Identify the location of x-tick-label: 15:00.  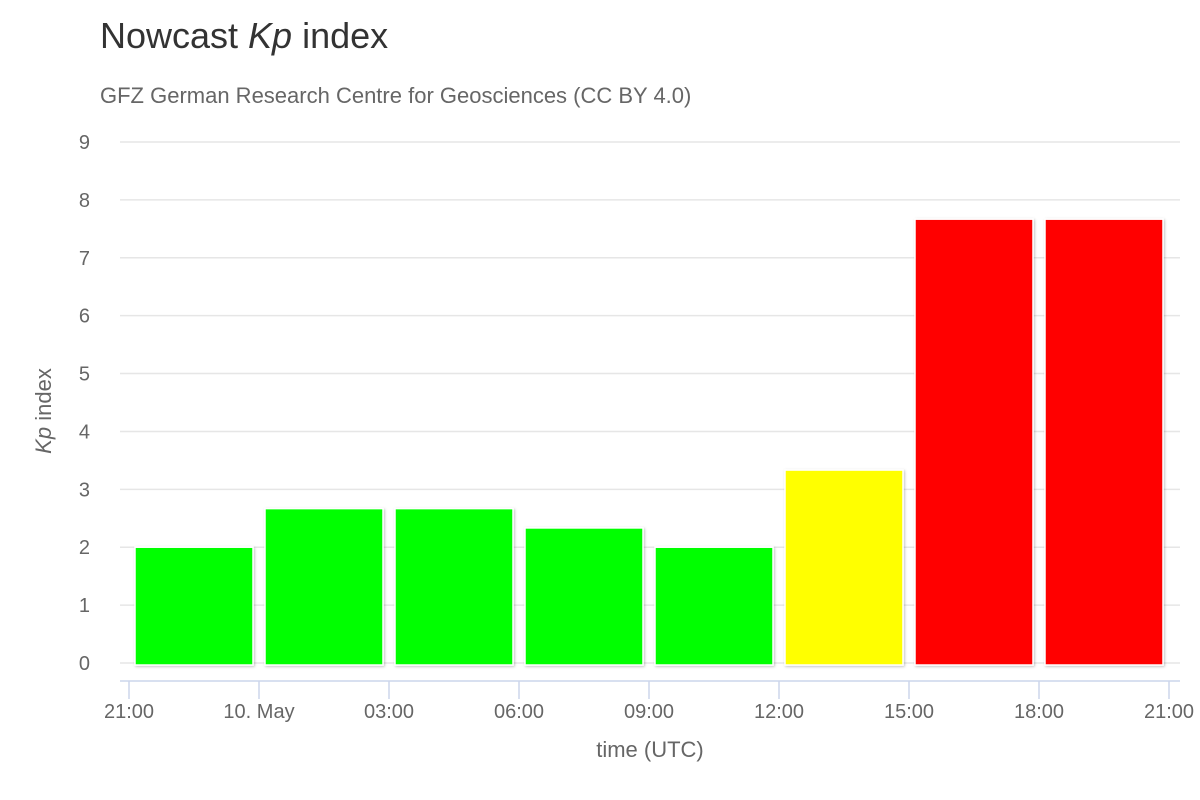
(909, 712).